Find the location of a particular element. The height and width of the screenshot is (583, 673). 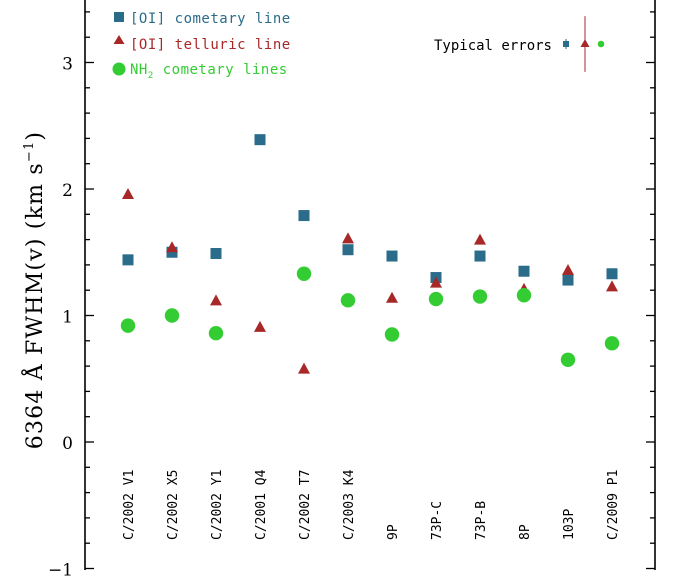

category-label: C/2002 T7 is located at coordinates (305, 505).